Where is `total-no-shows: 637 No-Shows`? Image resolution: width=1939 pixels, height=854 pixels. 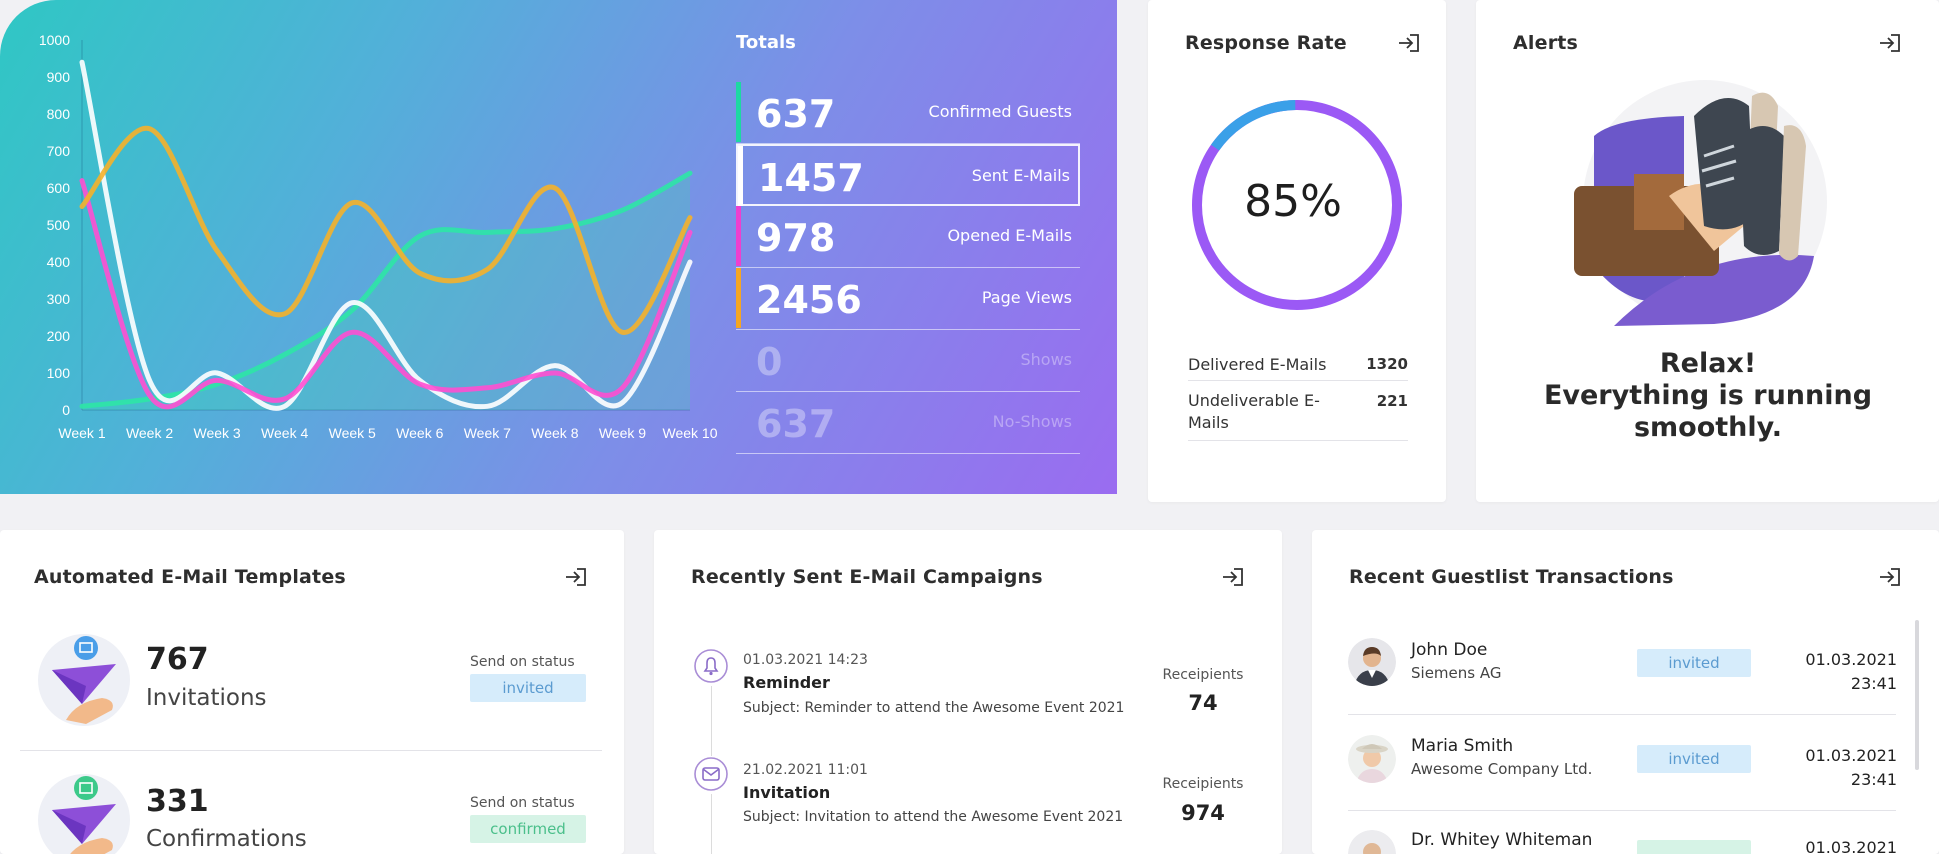 total-no-shows: 637 No-Shows is located at coordinates (908, 423).